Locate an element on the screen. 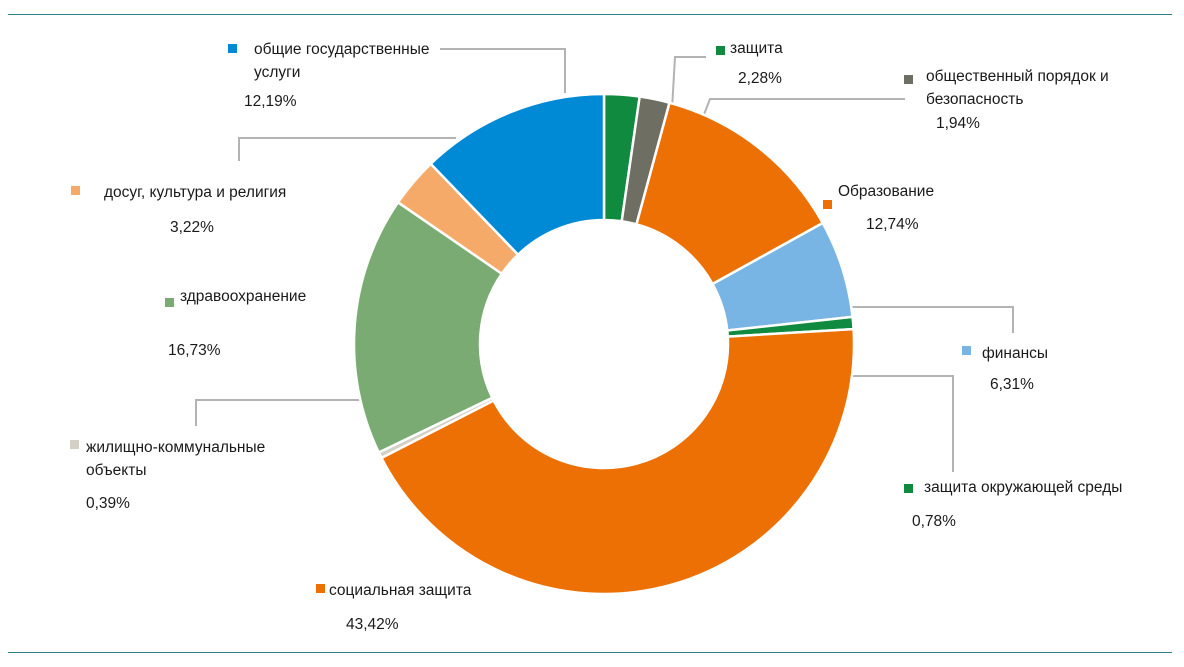 This screenshot has height=667, width=1184. legend-swatch-защита is located at coordinates (720, 50).